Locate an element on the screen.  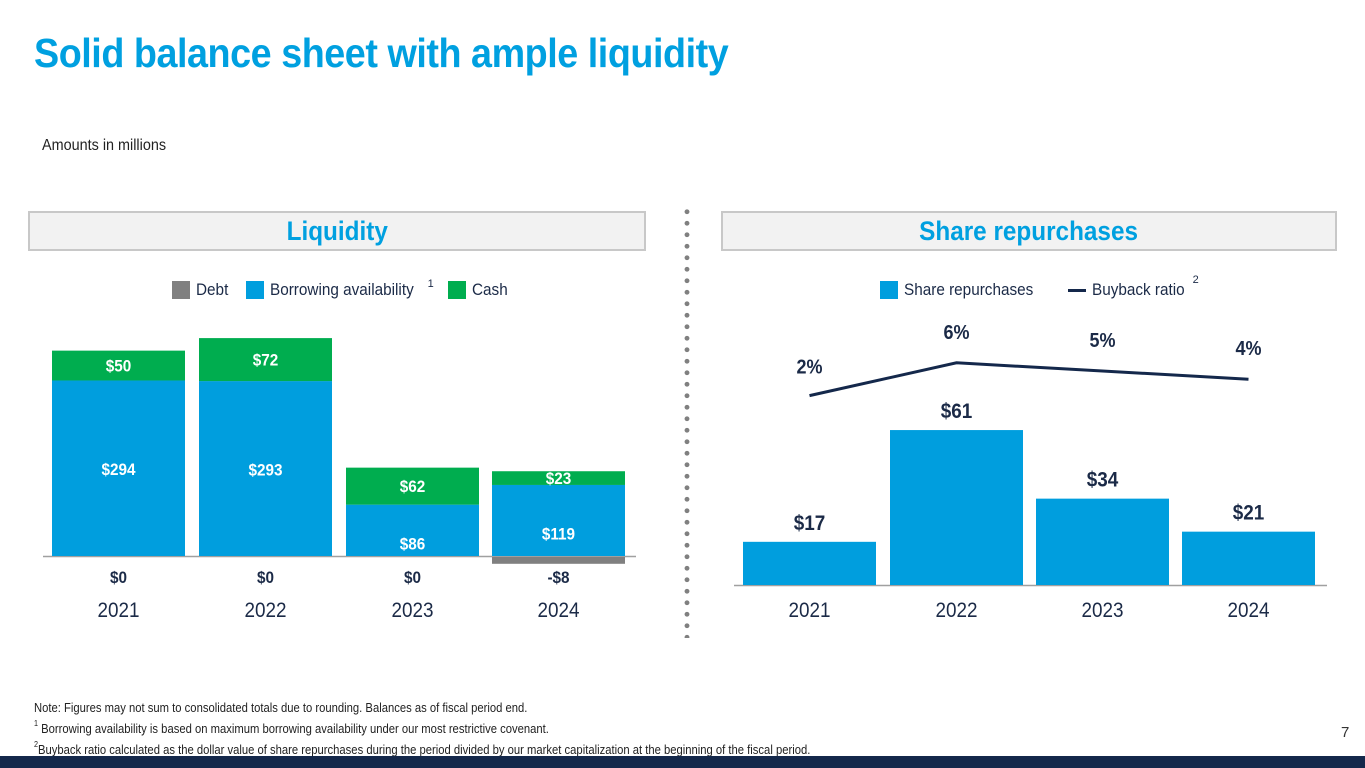
footnote-1-marker: 1 is located at coordinates (36, 723).